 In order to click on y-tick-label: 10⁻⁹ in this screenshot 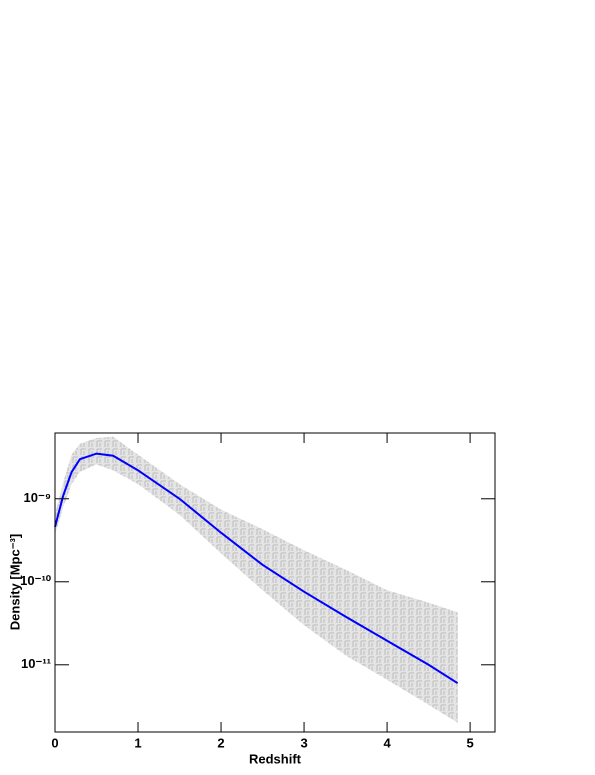, I will do `click(38, 497)`.